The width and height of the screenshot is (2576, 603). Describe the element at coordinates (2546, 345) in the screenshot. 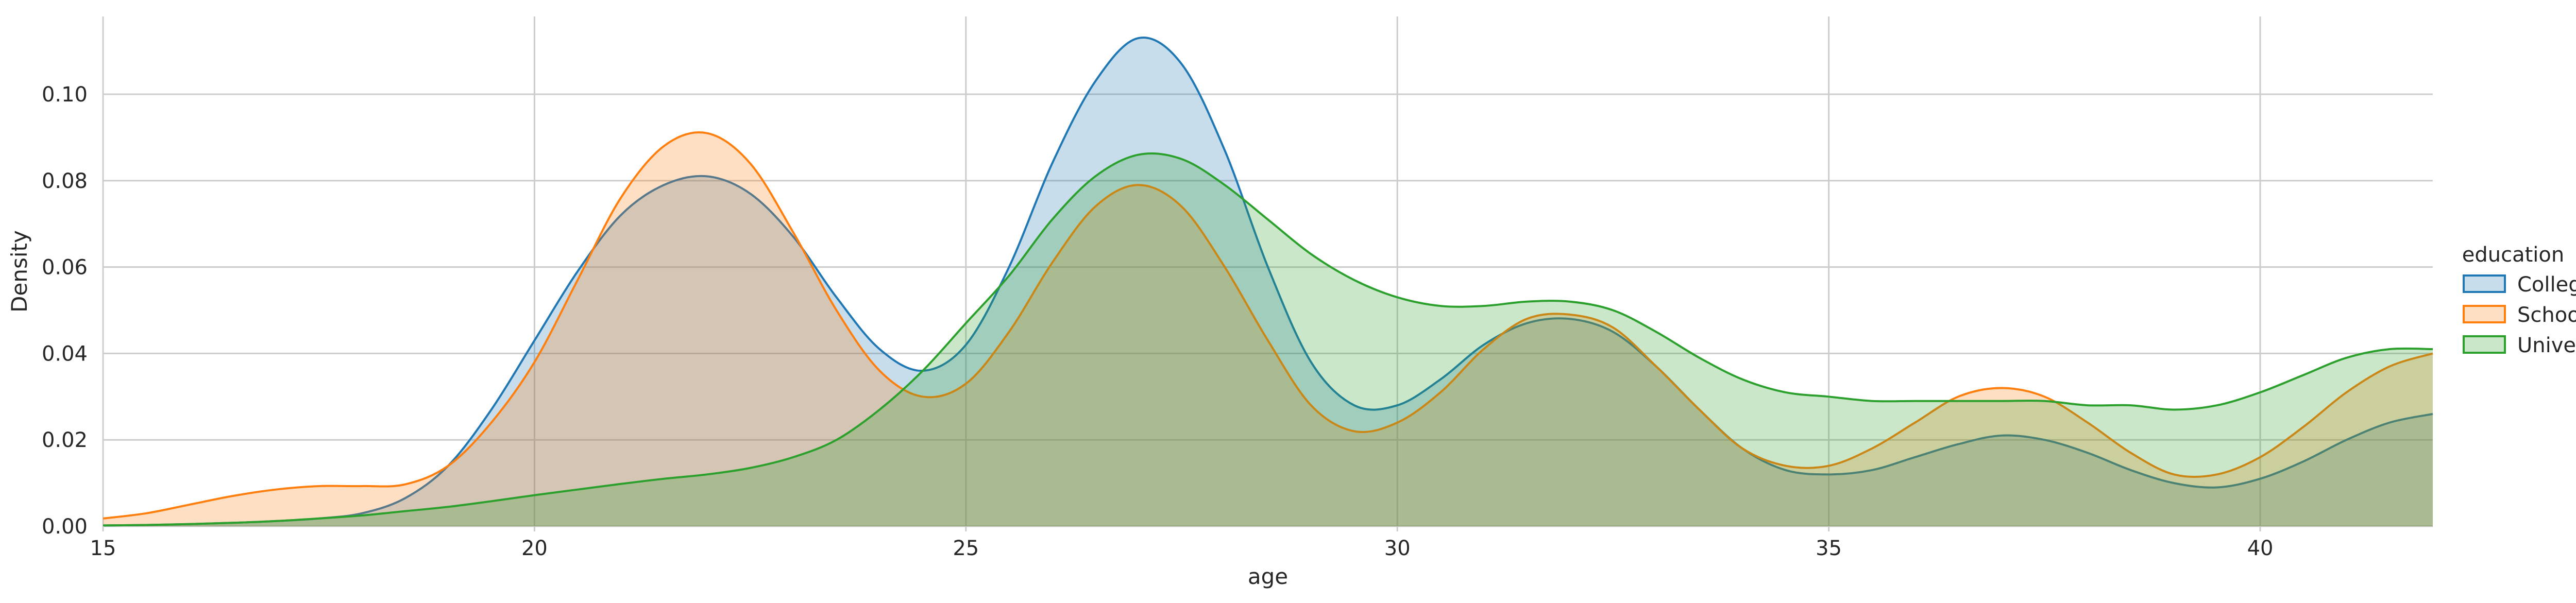

I see `legend-label-university: University` at that location.